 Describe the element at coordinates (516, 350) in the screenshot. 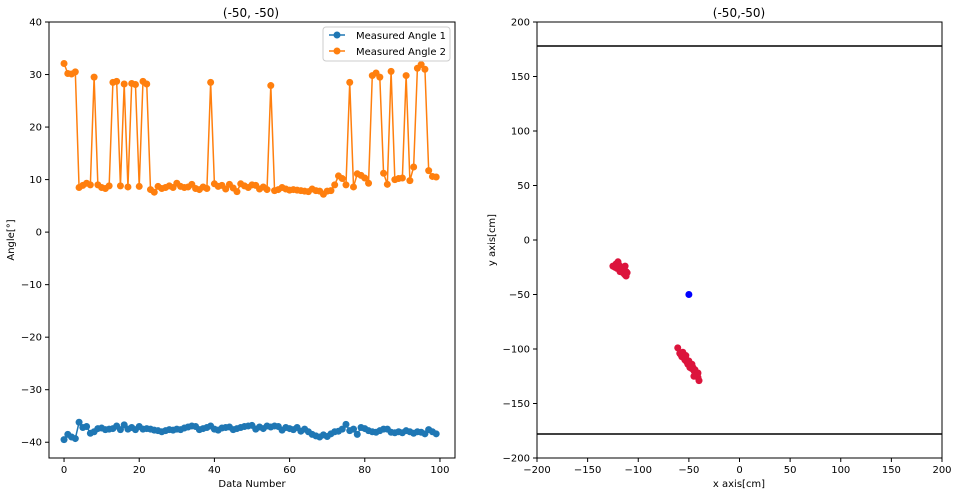

I see `chart2-ytick-label: −100` at that location.